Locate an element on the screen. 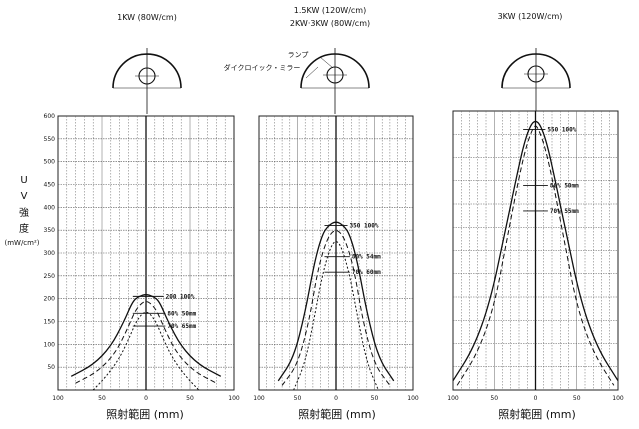 Image resolution: width=639 pixels, height=429 pixels. y-tick-label: 600 is located at coordinates (50, 116).